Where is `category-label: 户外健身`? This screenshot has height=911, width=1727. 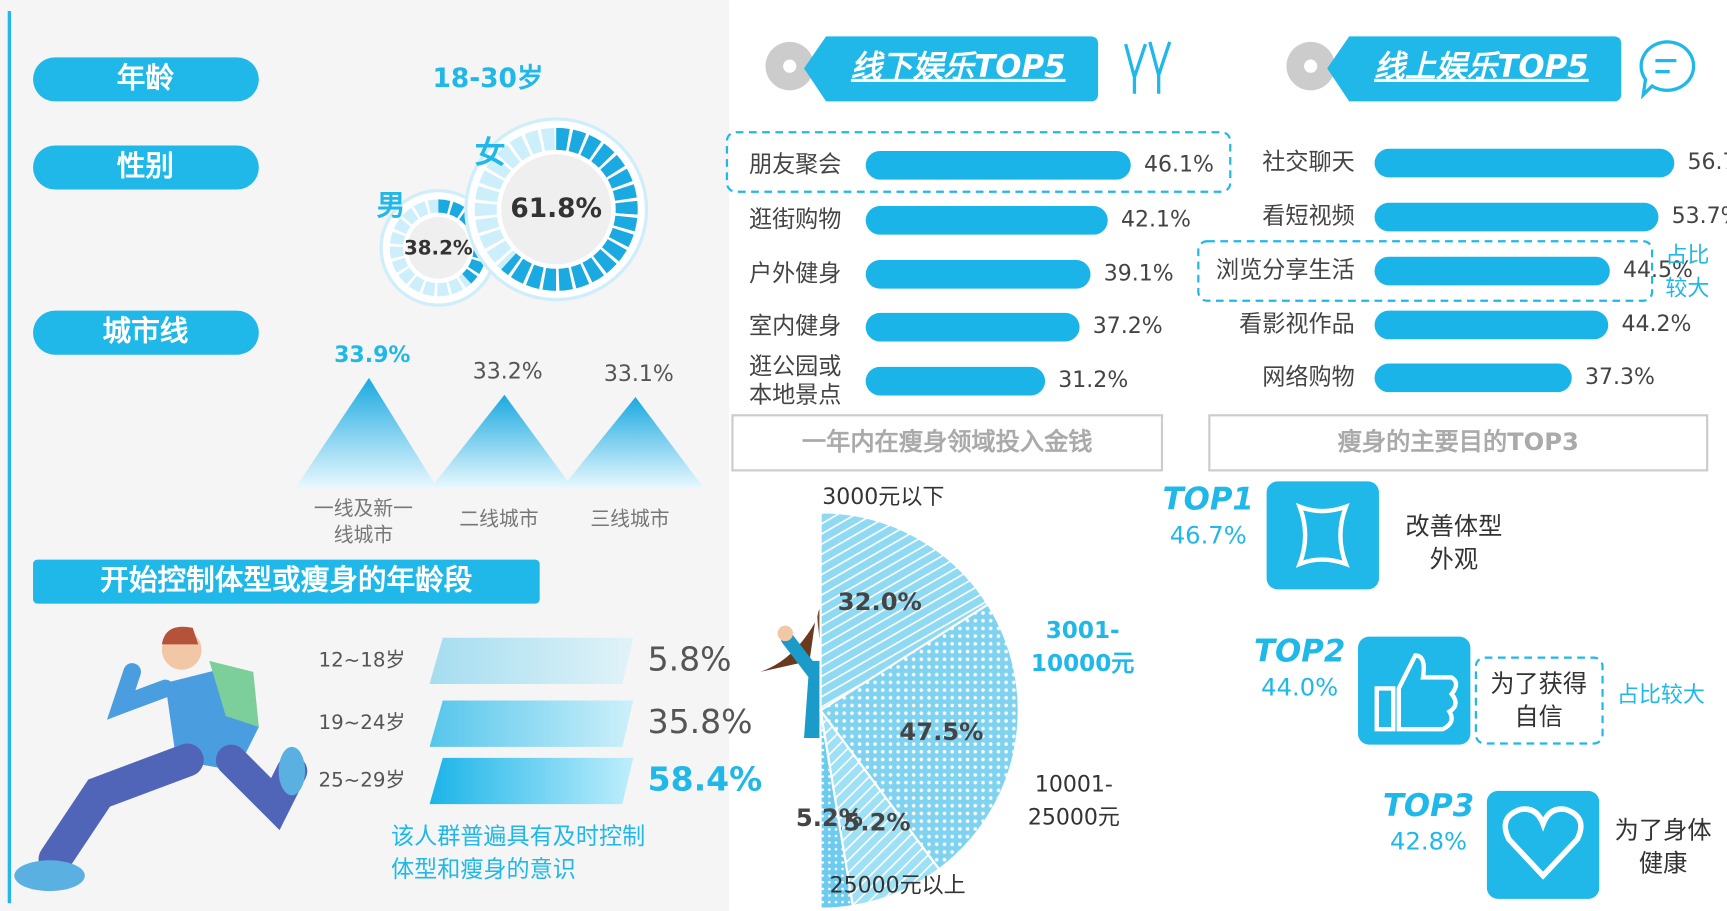 category-label: 户外健身 is located at coordinates (795, 274).